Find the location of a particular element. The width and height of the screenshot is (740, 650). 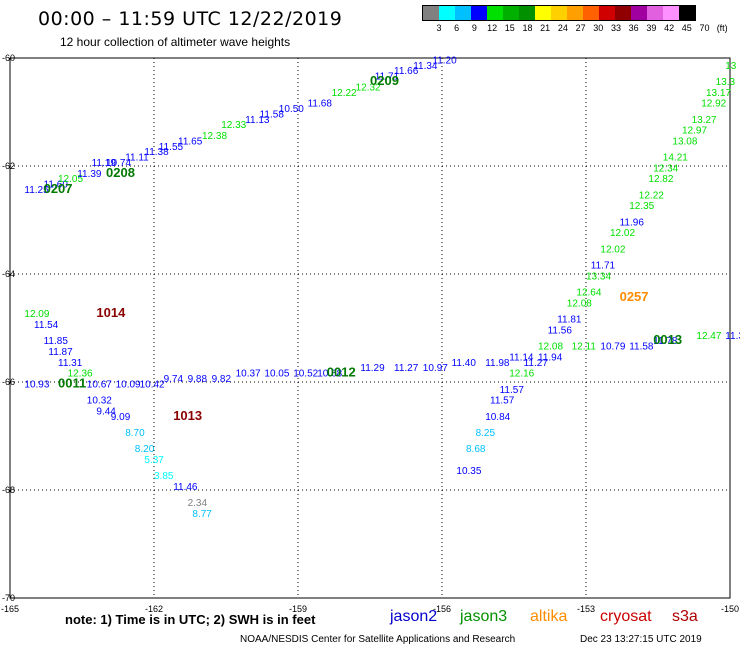

wave-height-point: 11.54 is located at coordinates (46, 325).